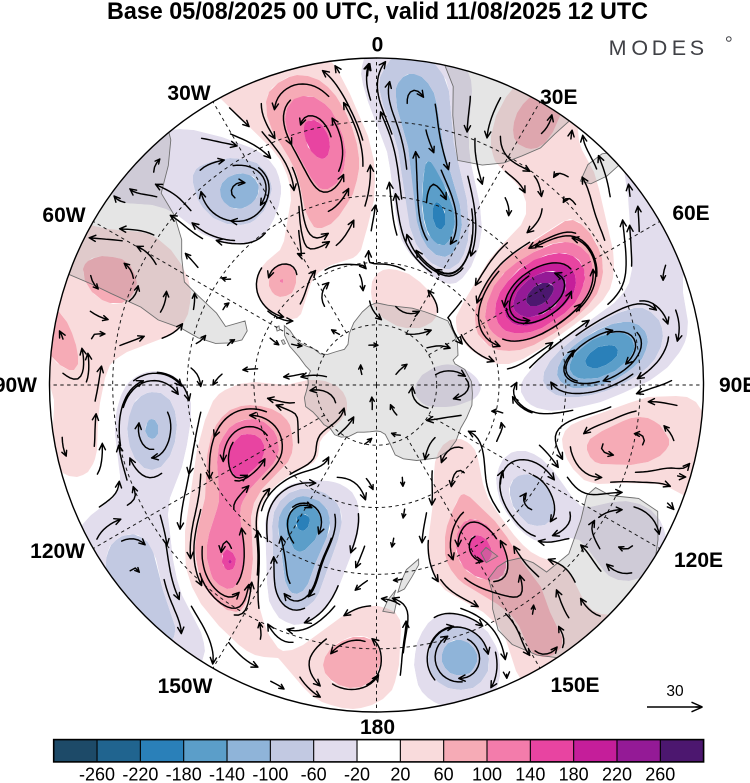 The image size is (750, 783). What do you see at coordinates (97, 774) in the screenshot?
I see `svg-text: -260` at bounding box center [97, 774].